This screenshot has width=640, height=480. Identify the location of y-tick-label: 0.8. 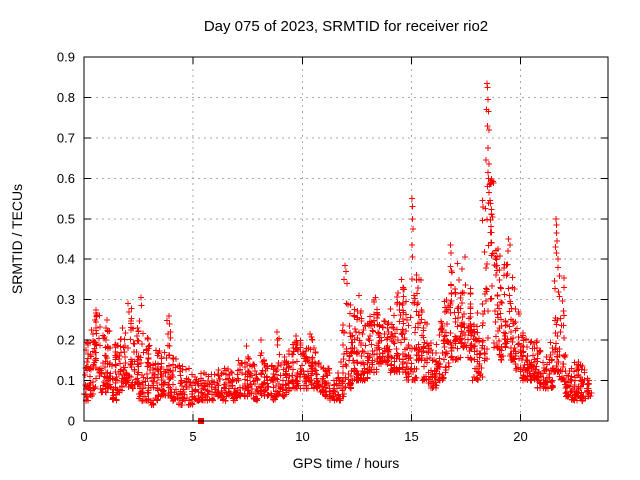
(66, 97).